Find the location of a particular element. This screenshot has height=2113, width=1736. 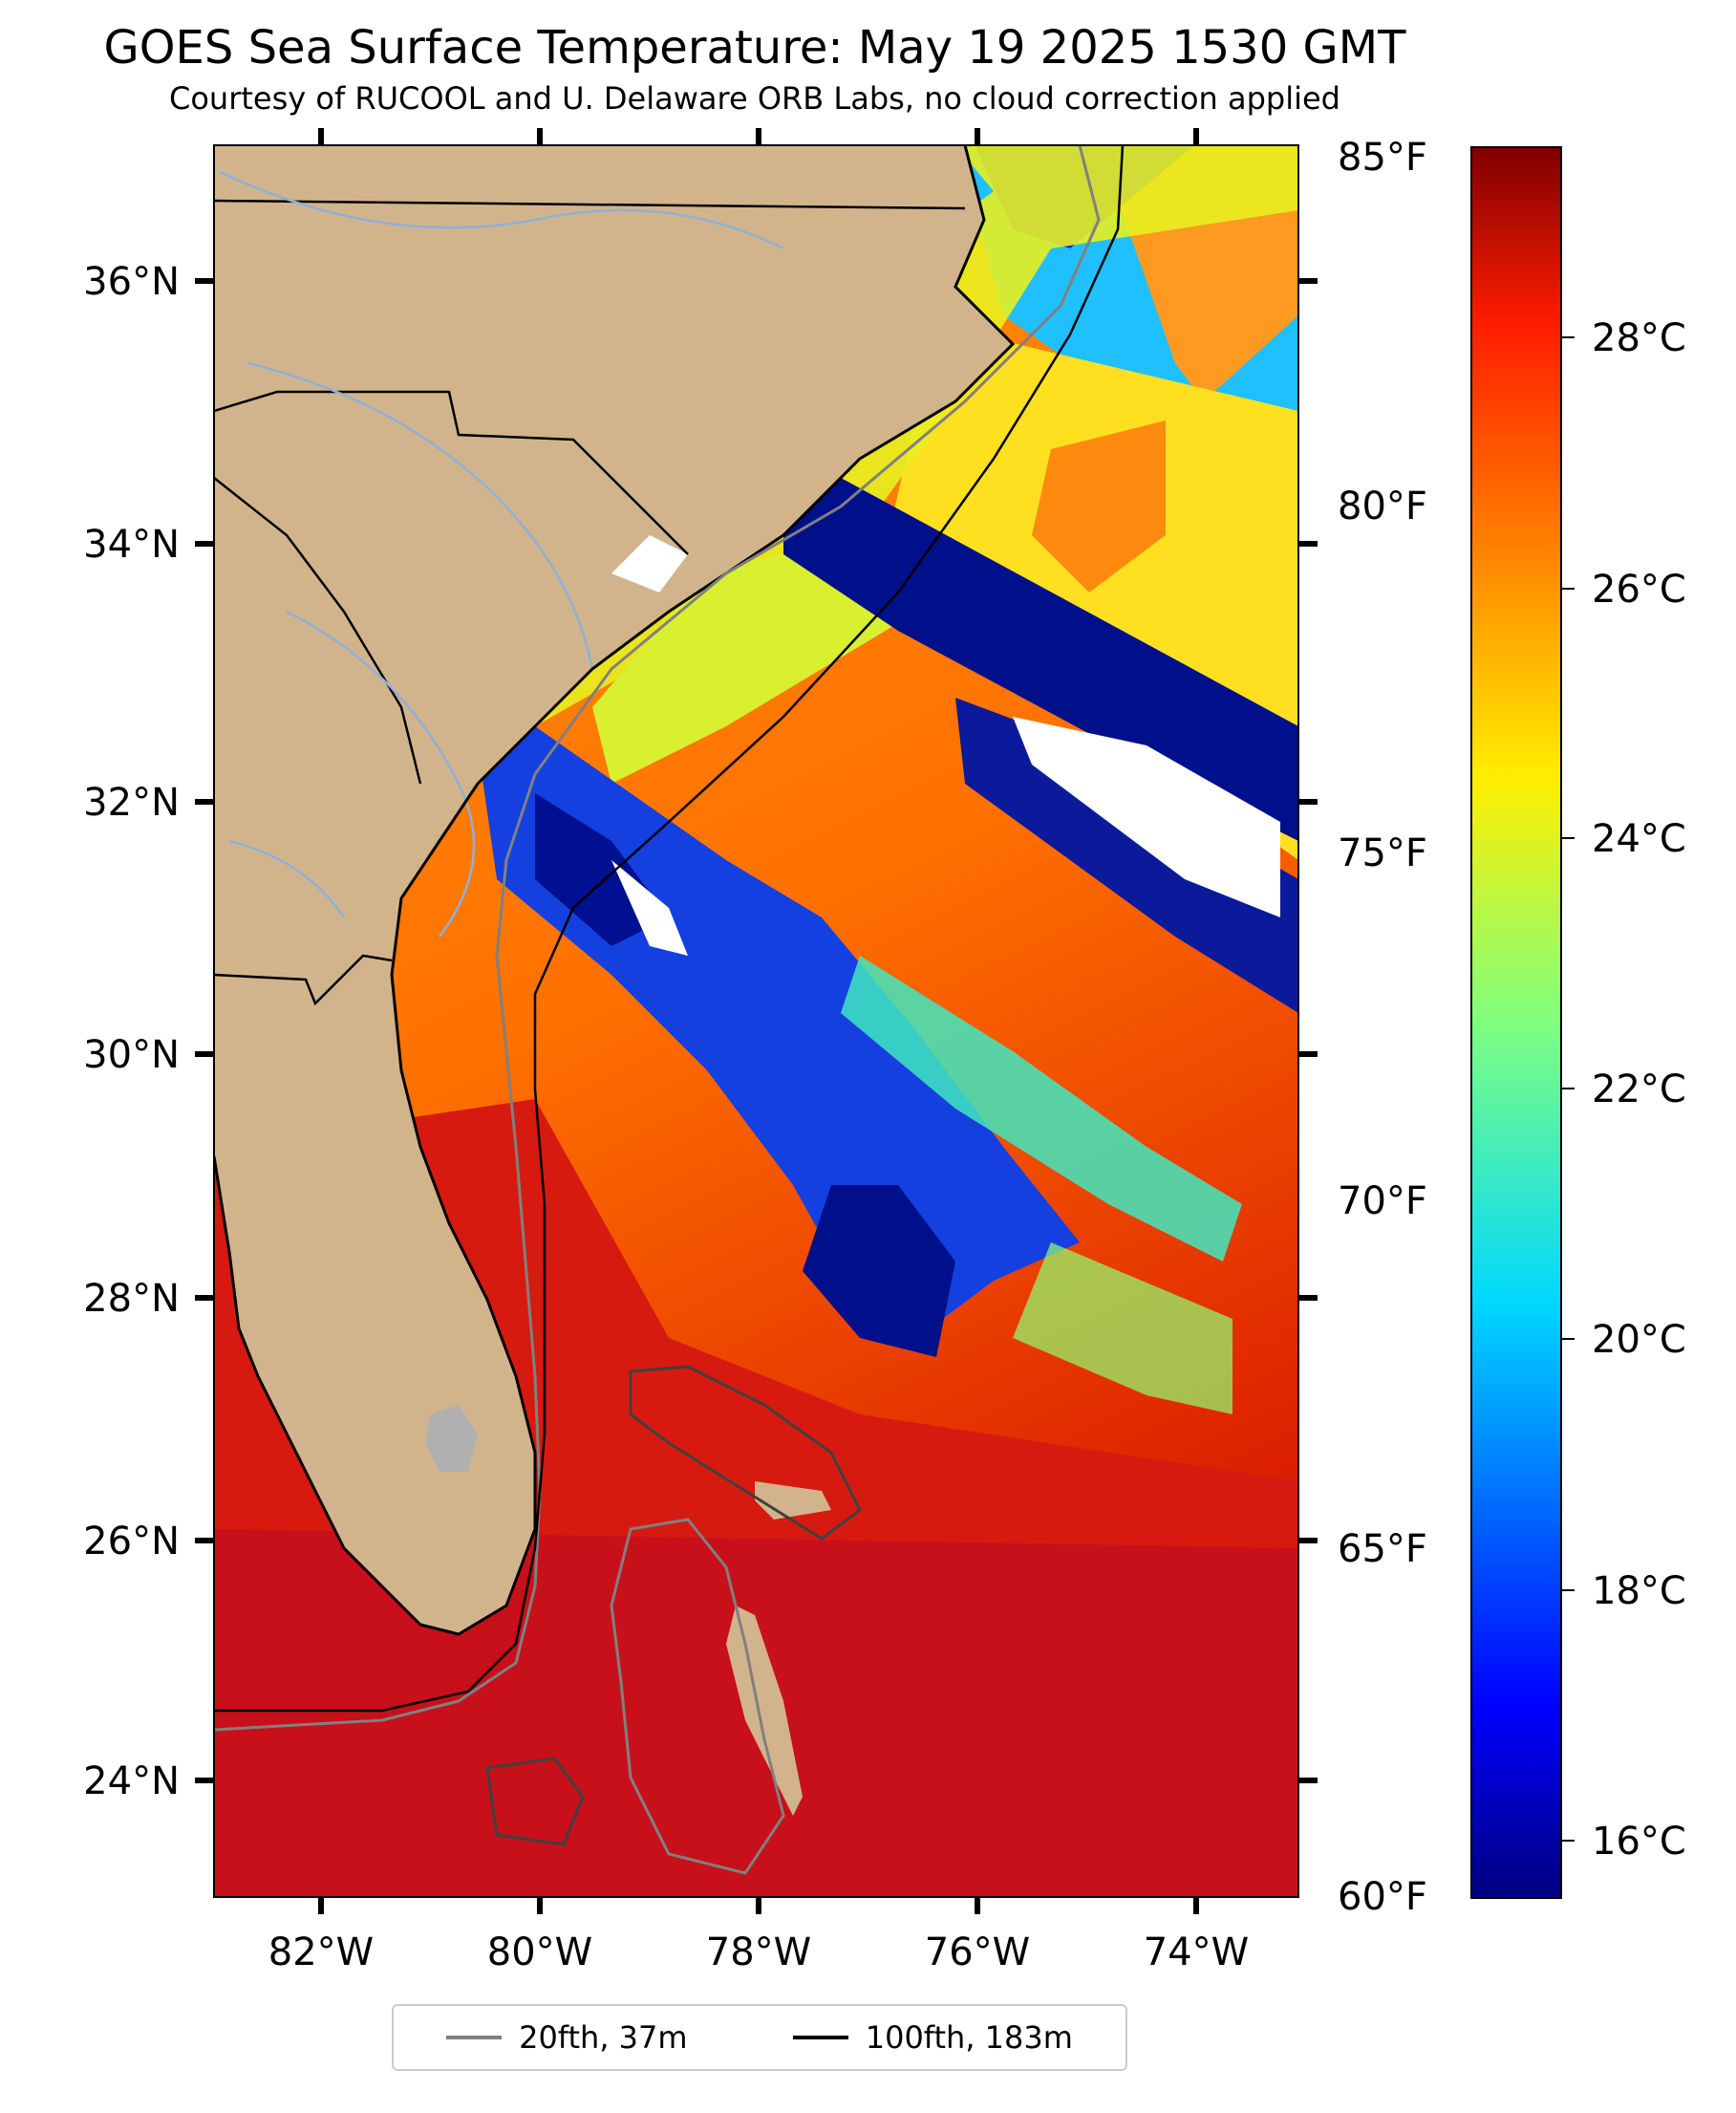

fahrenheit-label: 70°F is located at coordinates (1382, 1201).